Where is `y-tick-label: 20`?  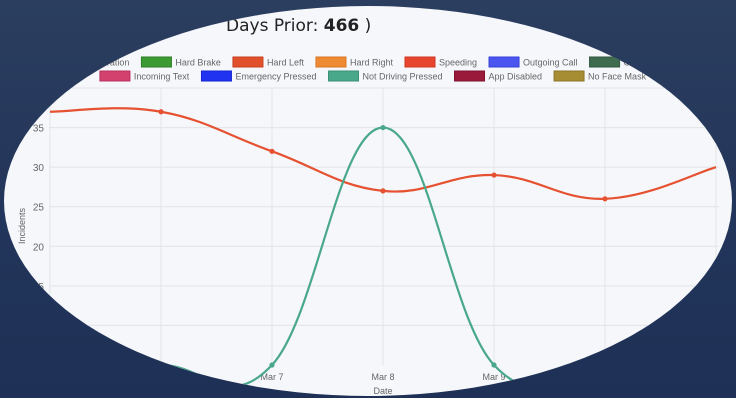
y-tick-label: 20 is located at coordinates (39, 247).